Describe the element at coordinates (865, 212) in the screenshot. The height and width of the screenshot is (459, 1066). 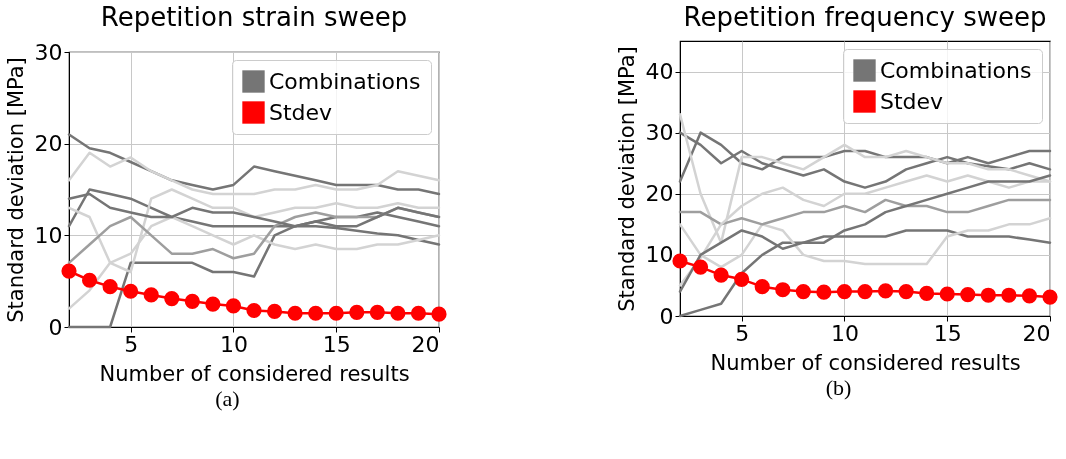
I see `line-series` at that location.